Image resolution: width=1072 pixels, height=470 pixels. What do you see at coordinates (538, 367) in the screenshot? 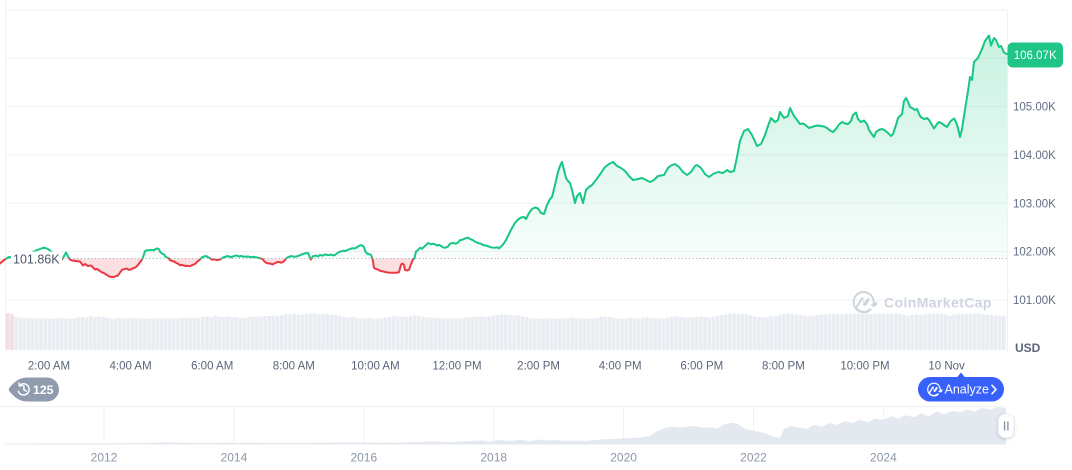
I see `svg-text: 2:00 PM` at bounding box center [538, 367].